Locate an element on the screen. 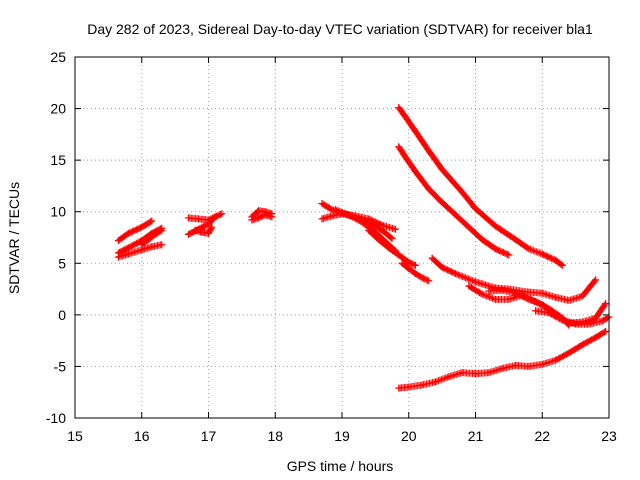 This screenshot has height=480, width=640. x-tick-label: 15 is located at coordinates (75, 436).